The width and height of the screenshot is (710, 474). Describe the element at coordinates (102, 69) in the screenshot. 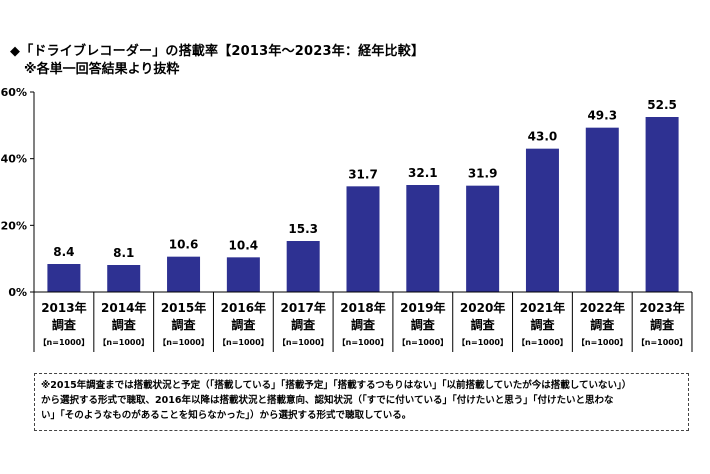

I see `chart-subtitle: ※各単一回答結果より抜粋` at that location.